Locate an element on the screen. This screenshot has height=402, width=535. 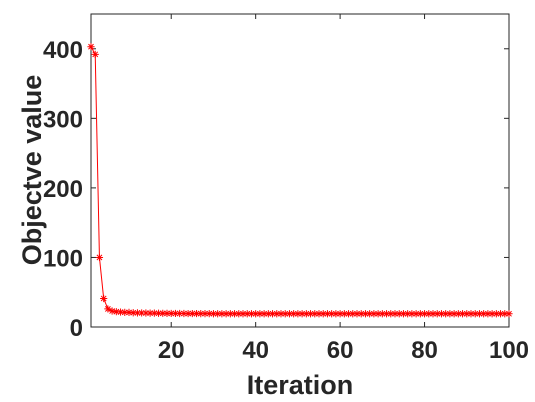
y-tick-label: 400 is located at coordinates (63, 50).